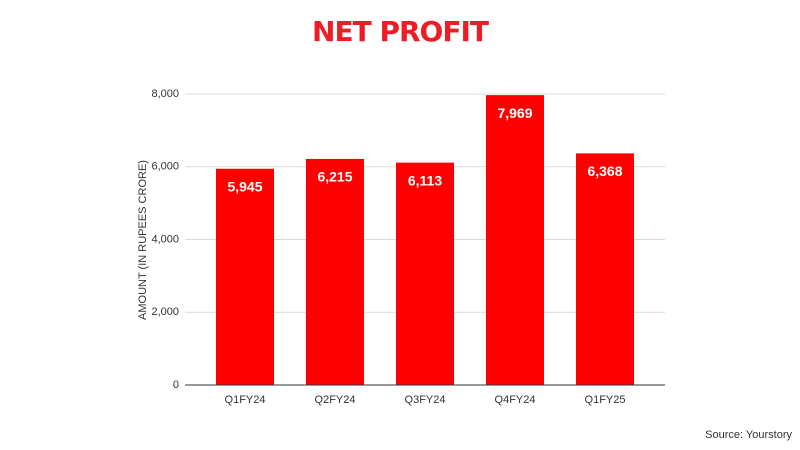  I want to click on value-label: 7,969, so click(514, 113).